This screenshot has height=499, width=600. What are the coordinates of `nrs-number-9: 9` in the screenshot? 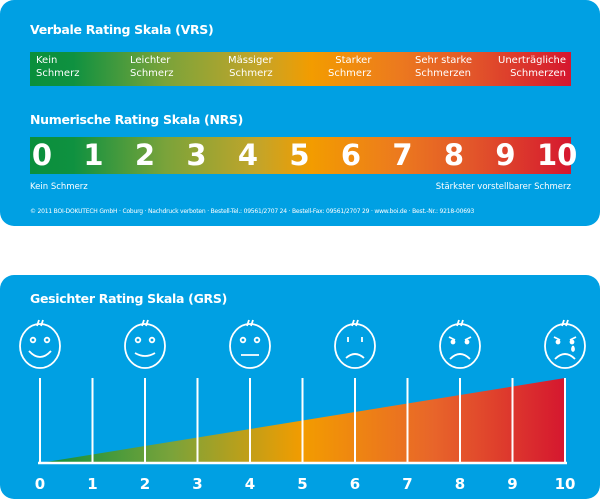 It's located at (505, 155).